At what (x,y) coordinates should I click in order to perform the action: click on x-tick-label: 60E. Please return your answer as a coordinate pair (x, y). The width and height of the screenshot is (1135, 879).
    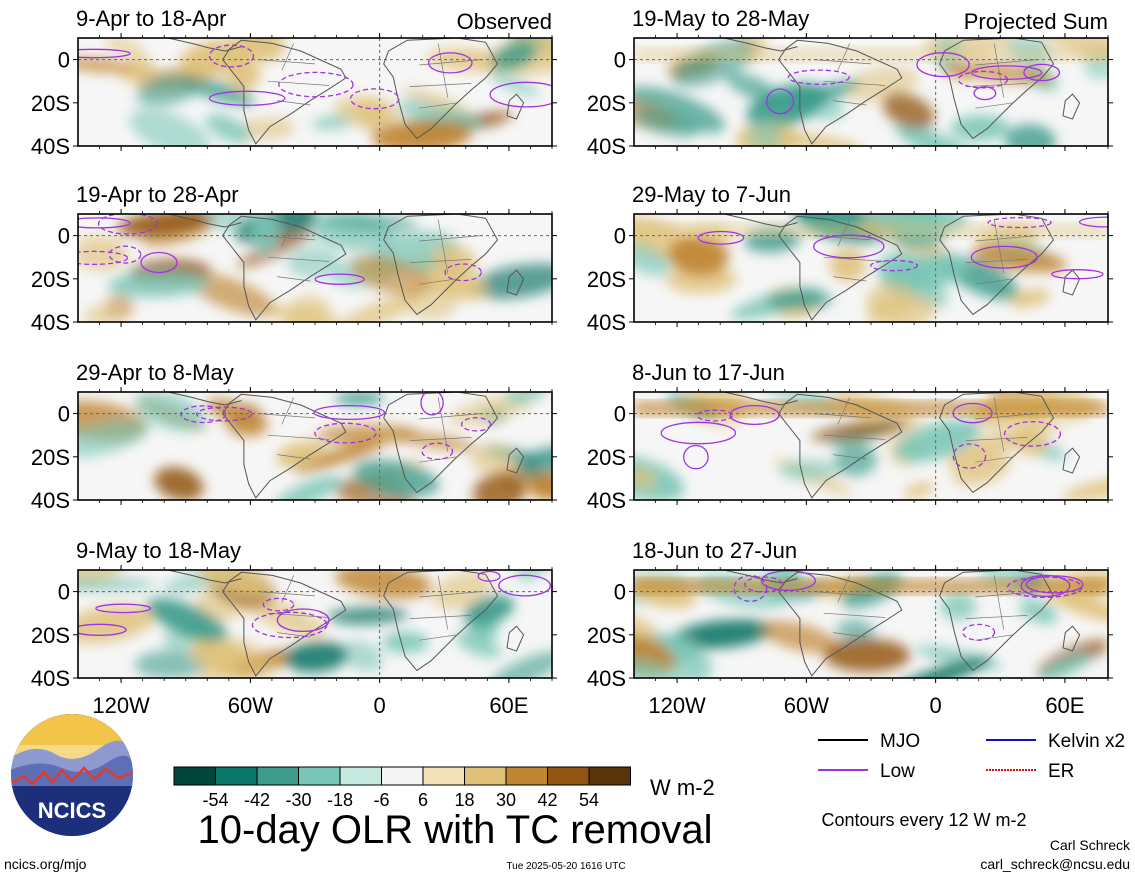
    Looking at the image, I should click on (1064, 705).